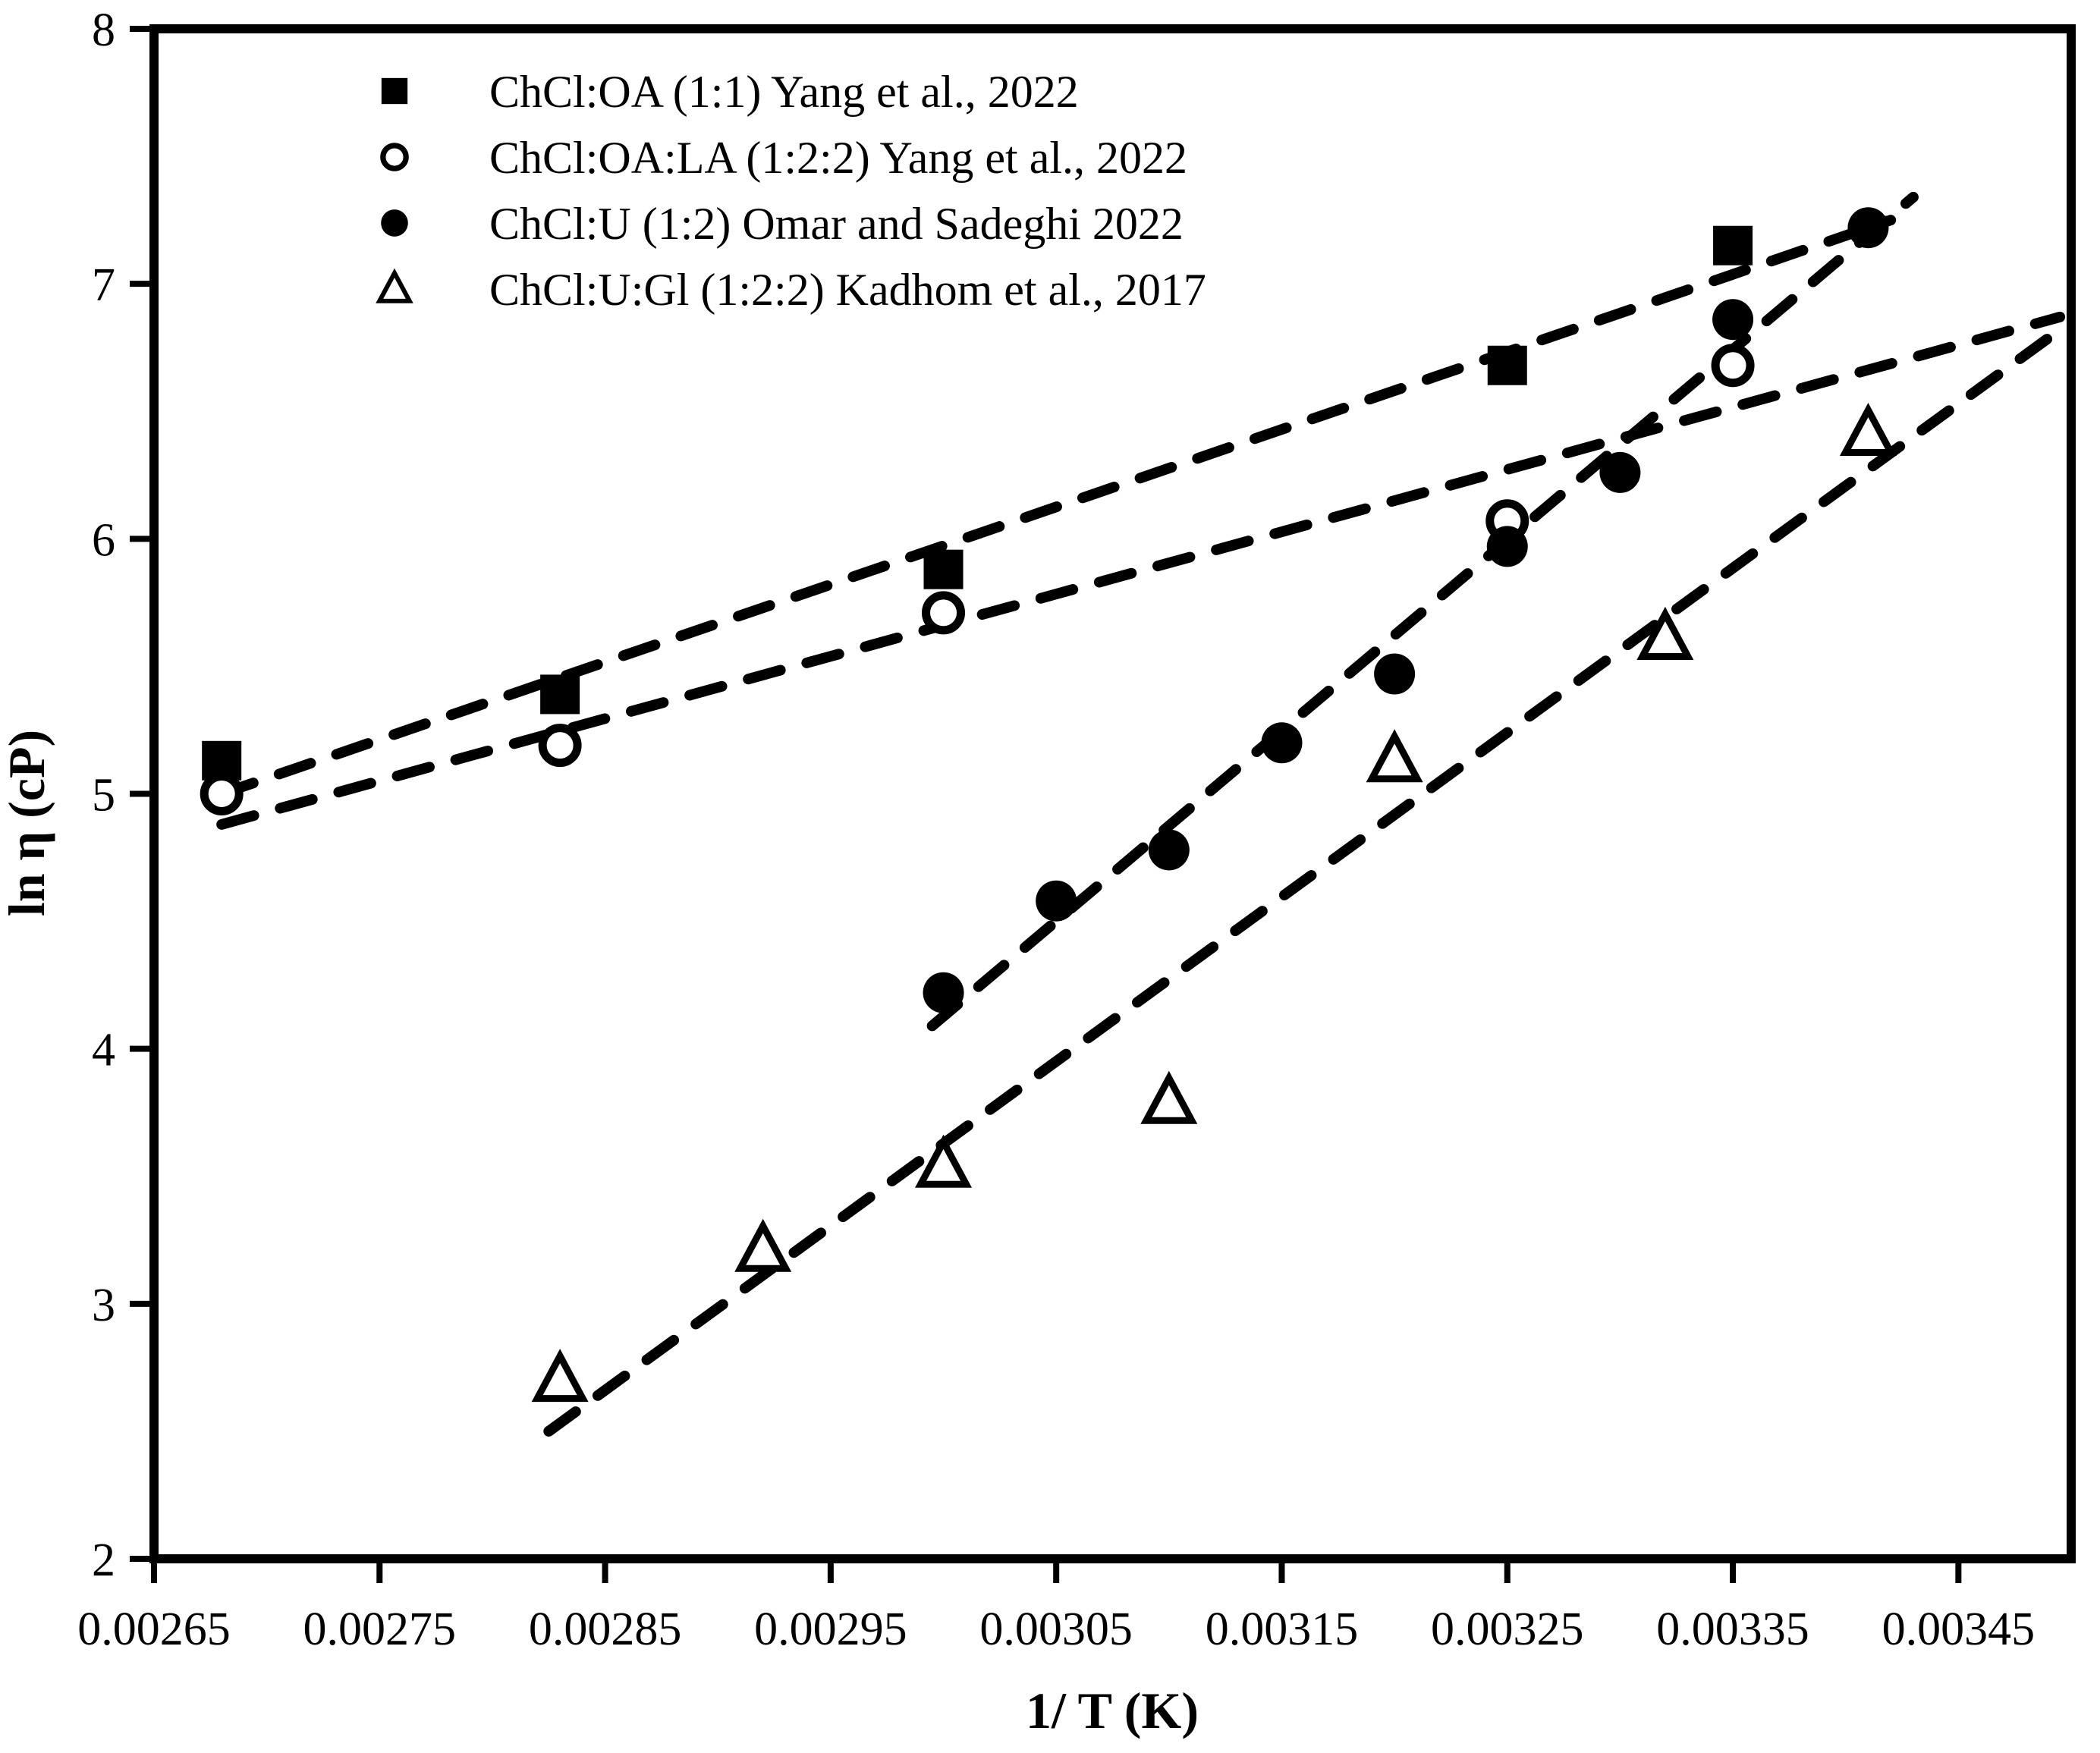  What do you see at coordinates (605, 1629) in the screenshot?
I see `x-tick-label: 0.00285` at bounding box center [605, 1629].